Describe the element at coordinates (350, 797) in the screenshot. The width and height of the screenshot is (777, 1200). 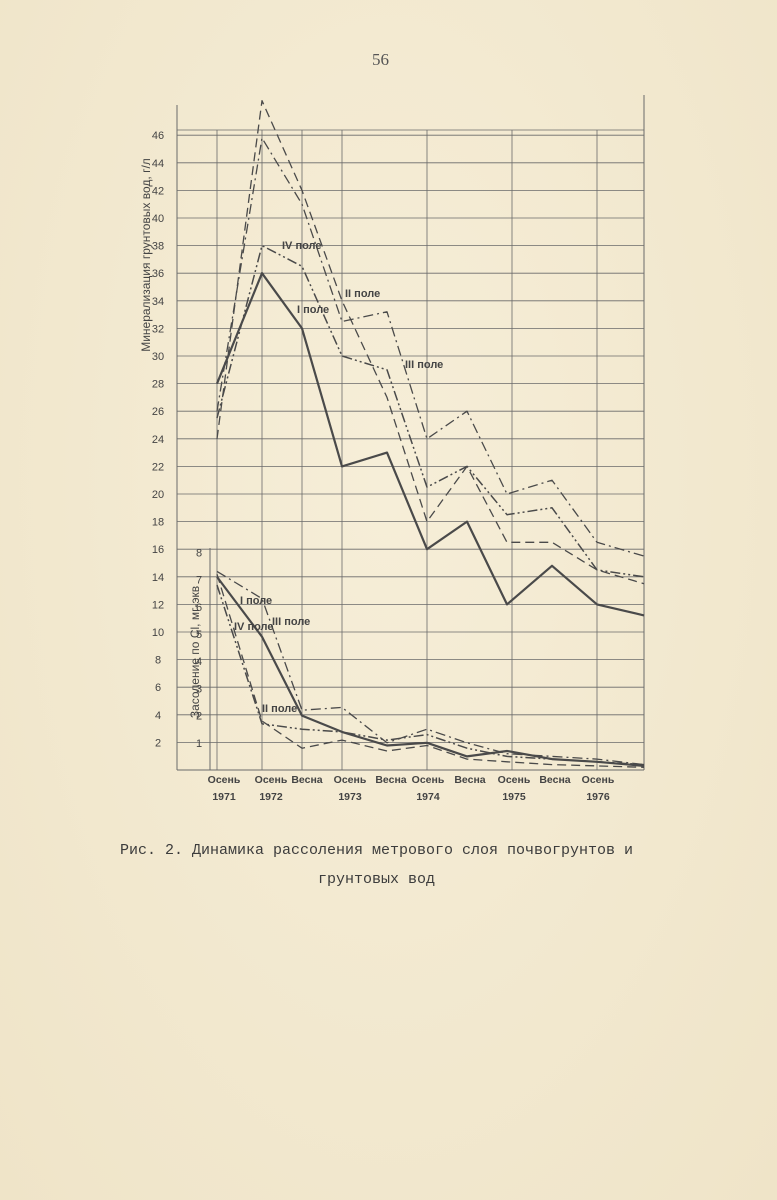
I see `x-tick-year-label: 1973` at that location.